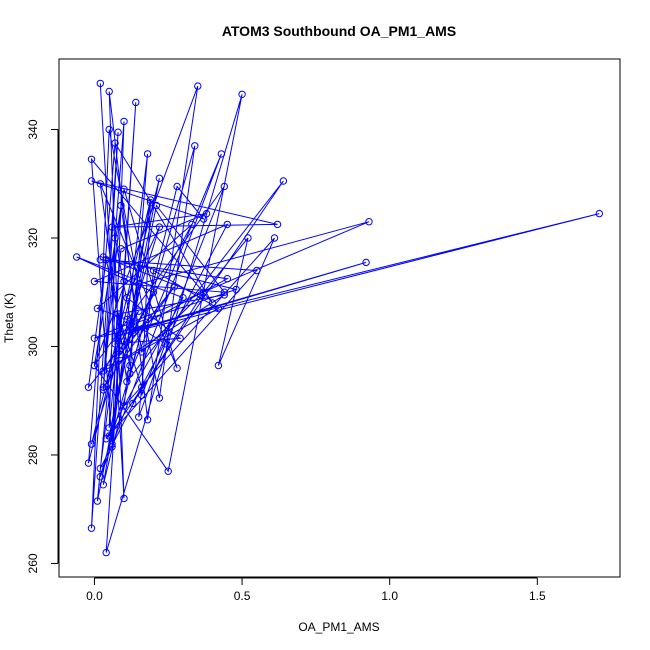  I want to click on x-tick-label: 1.0, so click(389, 596).